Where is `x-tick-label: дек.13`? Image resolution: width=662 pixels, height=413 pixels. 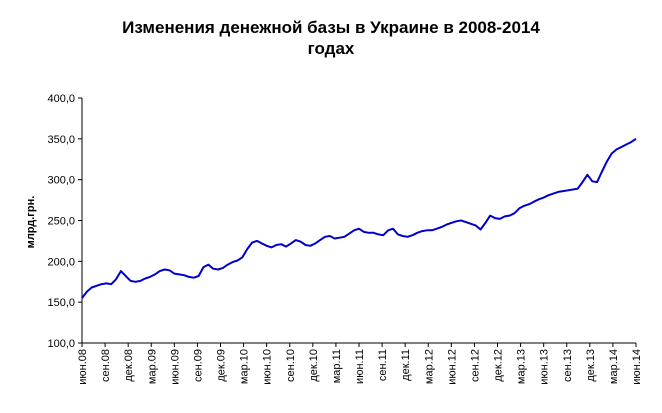 x-tick-label: дек.13 is located at coordinates (591, 365).